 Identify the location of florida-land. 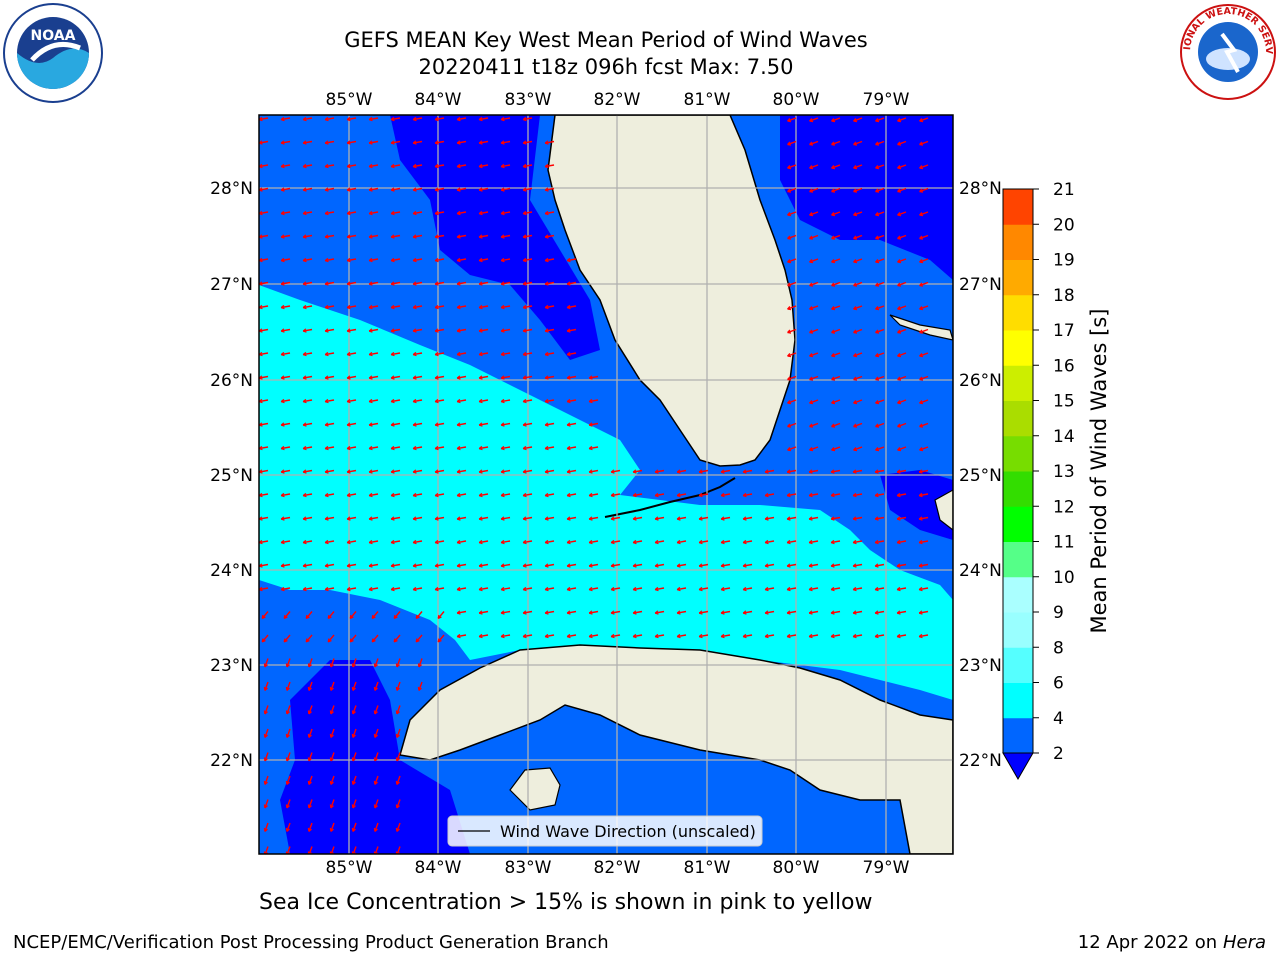
(671, 291).